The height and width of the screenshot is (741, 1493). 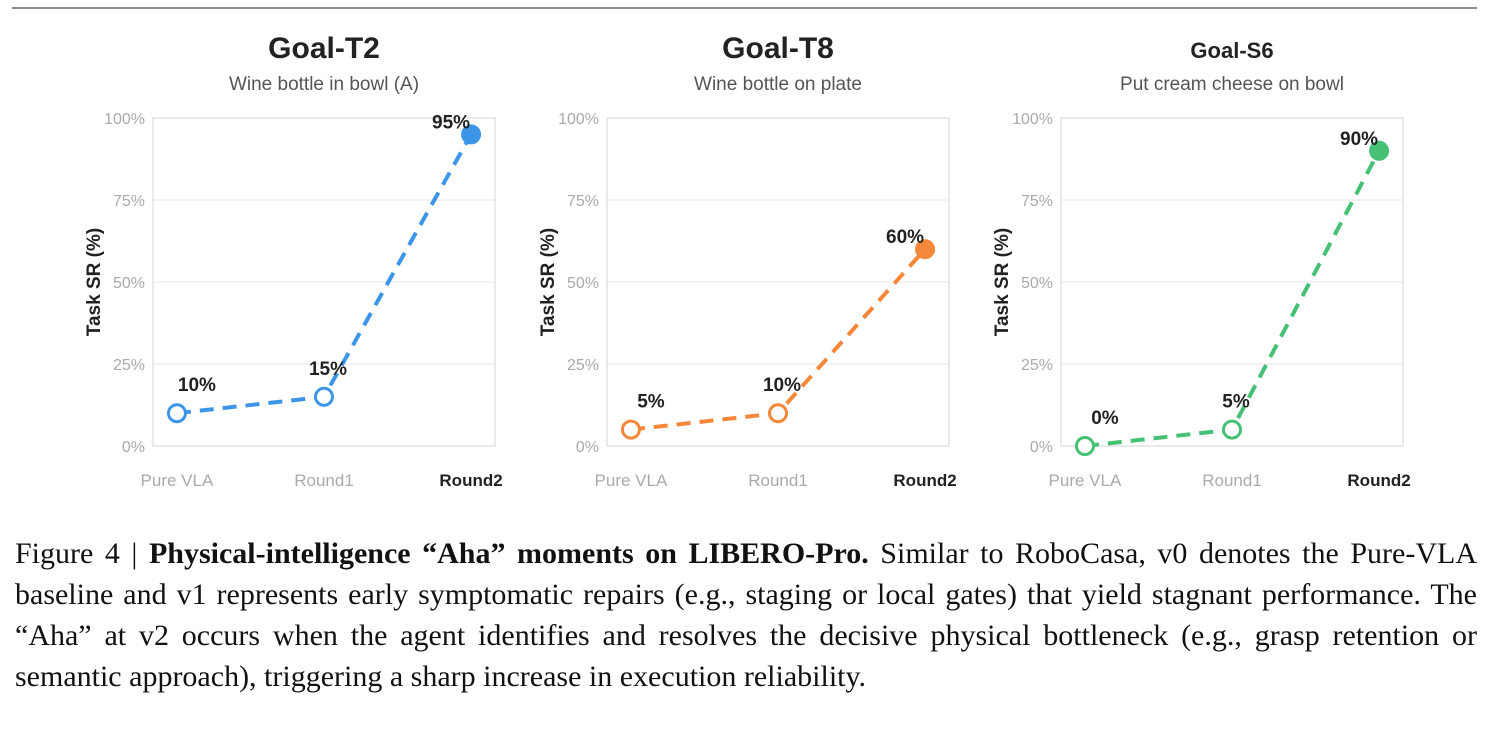 What do you see at coordinates (324, 48) in the screenshot?
I see `chart-title: Goal-T2` at bounding box center [324, 48].